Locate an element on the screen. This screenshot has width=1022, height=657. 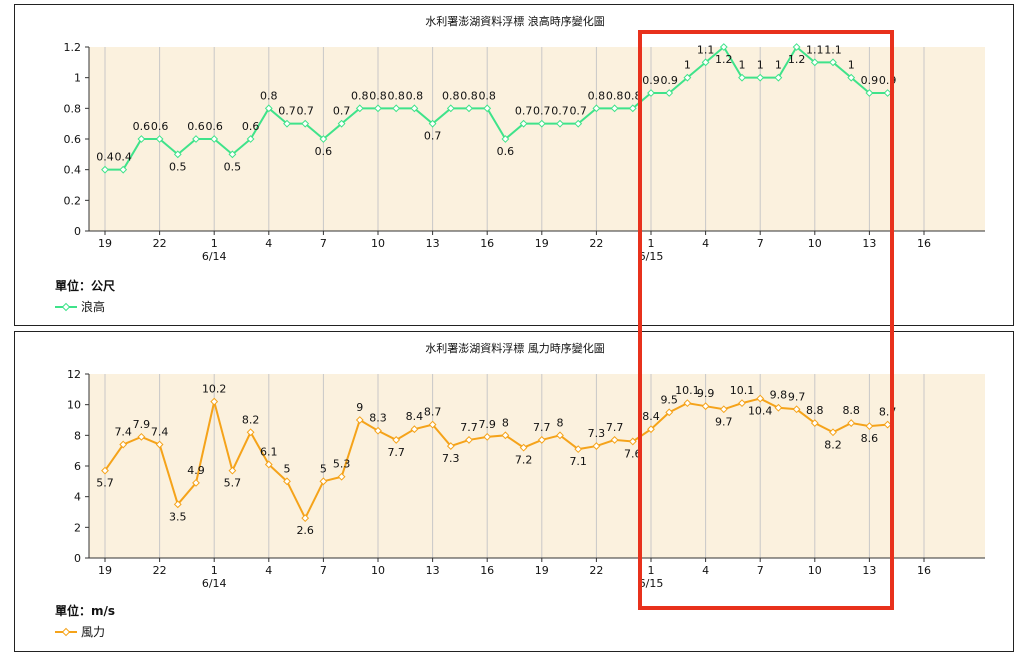
wind-speed-data-label: 9.5 is located at coordinates (669, 399).